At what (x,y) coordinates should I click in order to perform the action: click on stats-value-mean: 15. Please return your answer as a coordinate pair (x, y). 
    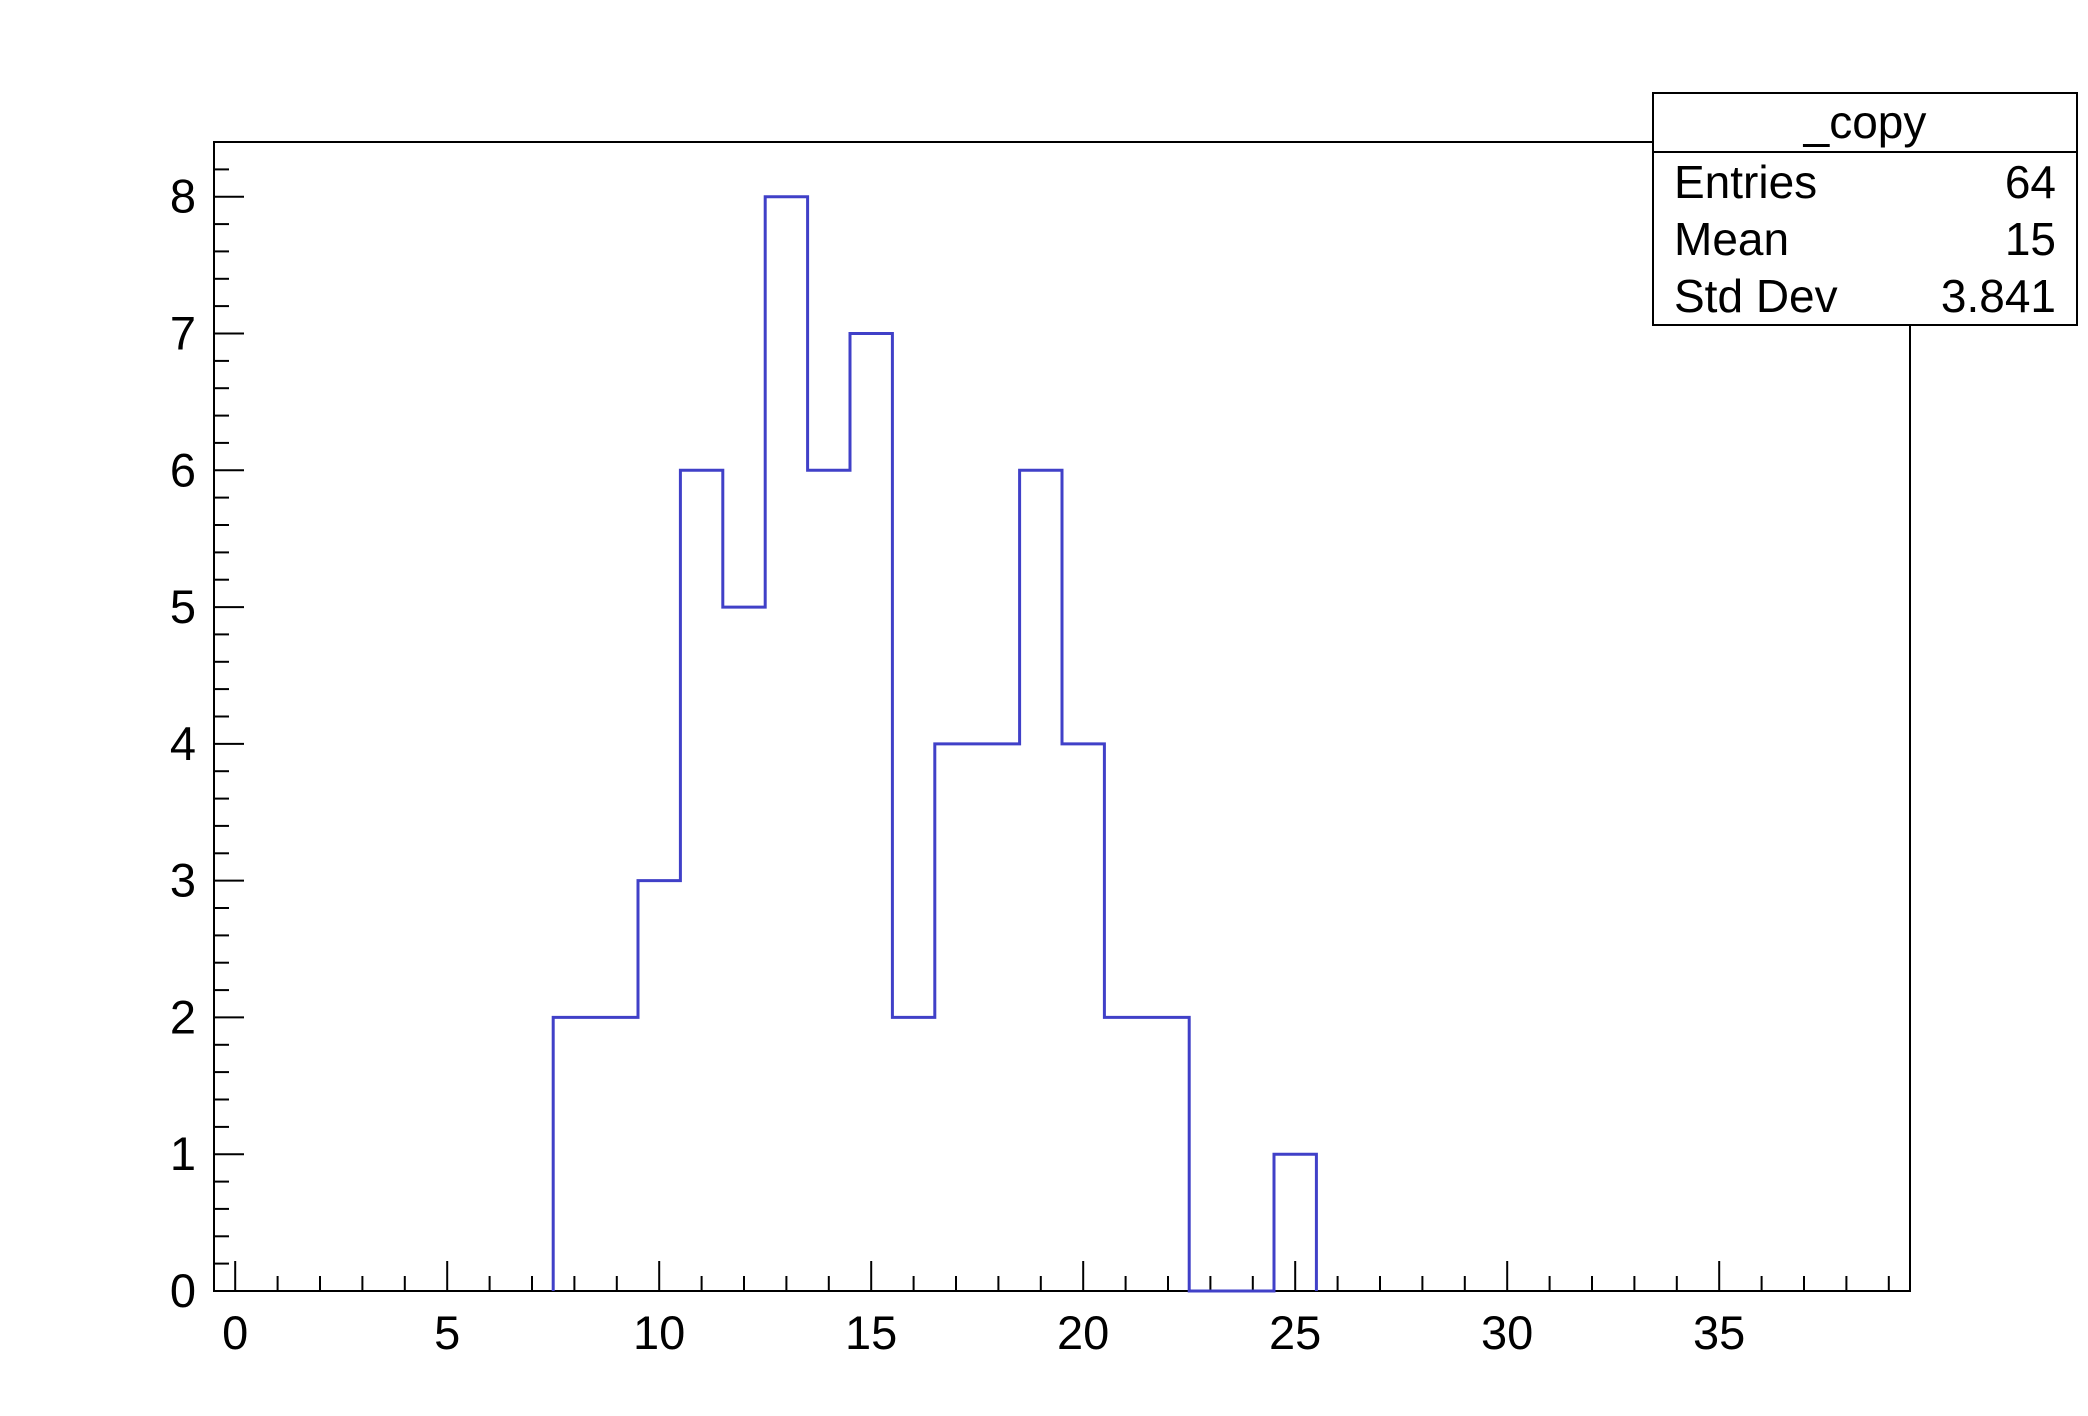
    Looking at the image, I should click on (2030, 238).